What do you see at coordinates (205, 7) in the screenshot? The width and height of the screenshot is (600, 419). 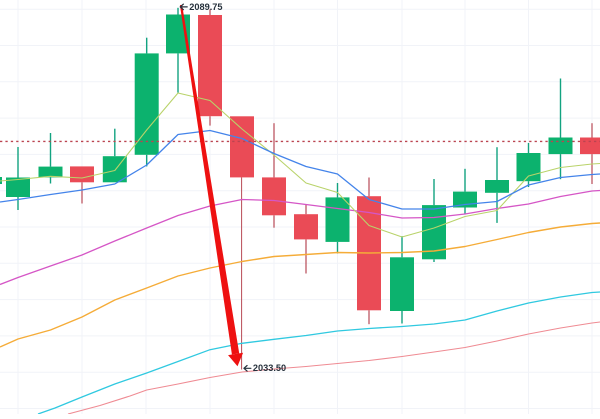 I see `svg-text: 2089.75` at bounding box center [205, 7].